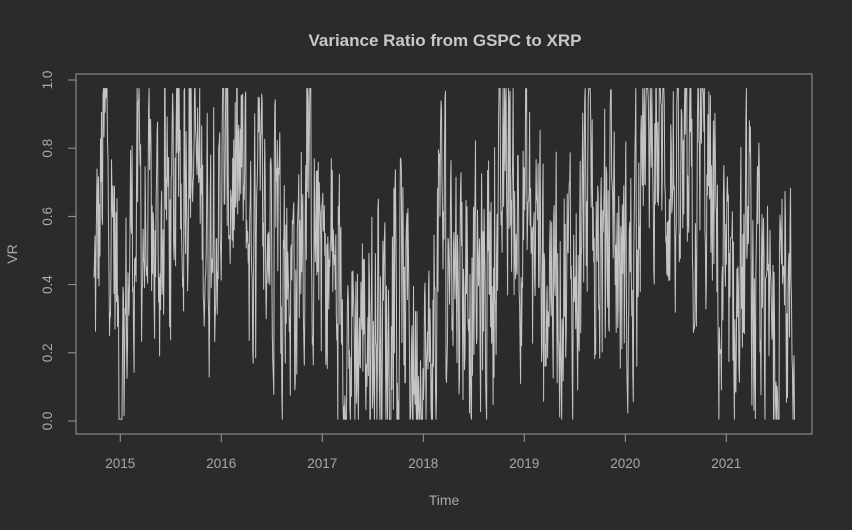  I want to click on x-tick-label: 2017, so click(322, 463).